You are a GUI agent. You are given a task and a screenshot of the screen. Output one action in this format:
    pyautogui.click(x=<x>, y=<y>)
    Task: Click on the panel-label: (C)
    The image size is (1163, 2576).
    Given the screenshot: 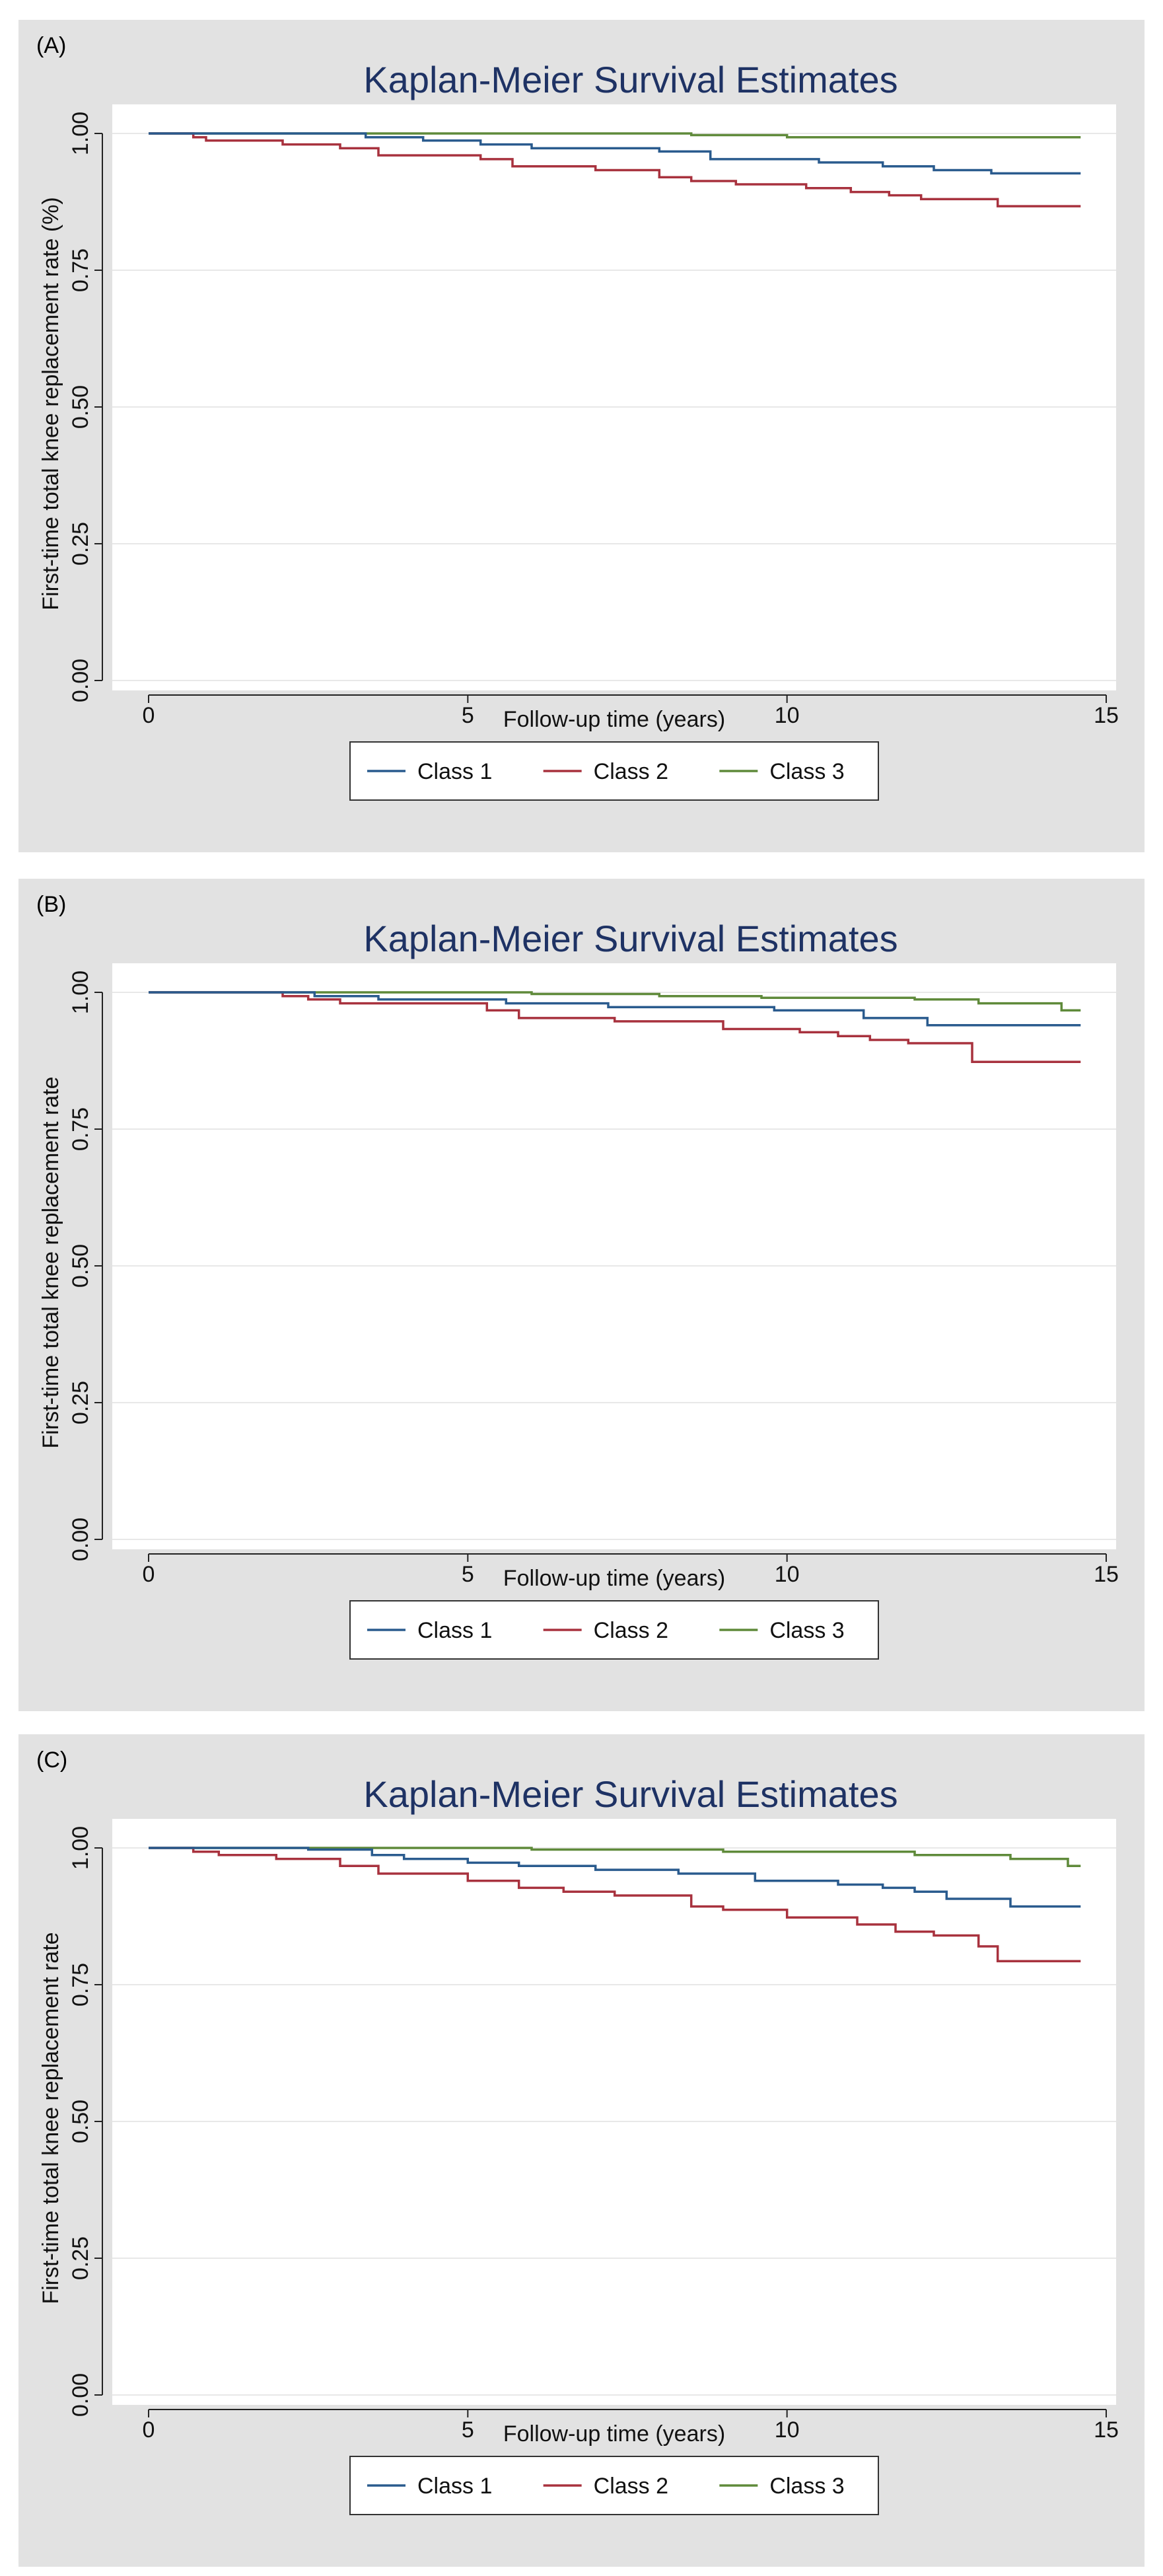 What is the action you would take?
    pyautogui.click(x=51, y=1760)
    